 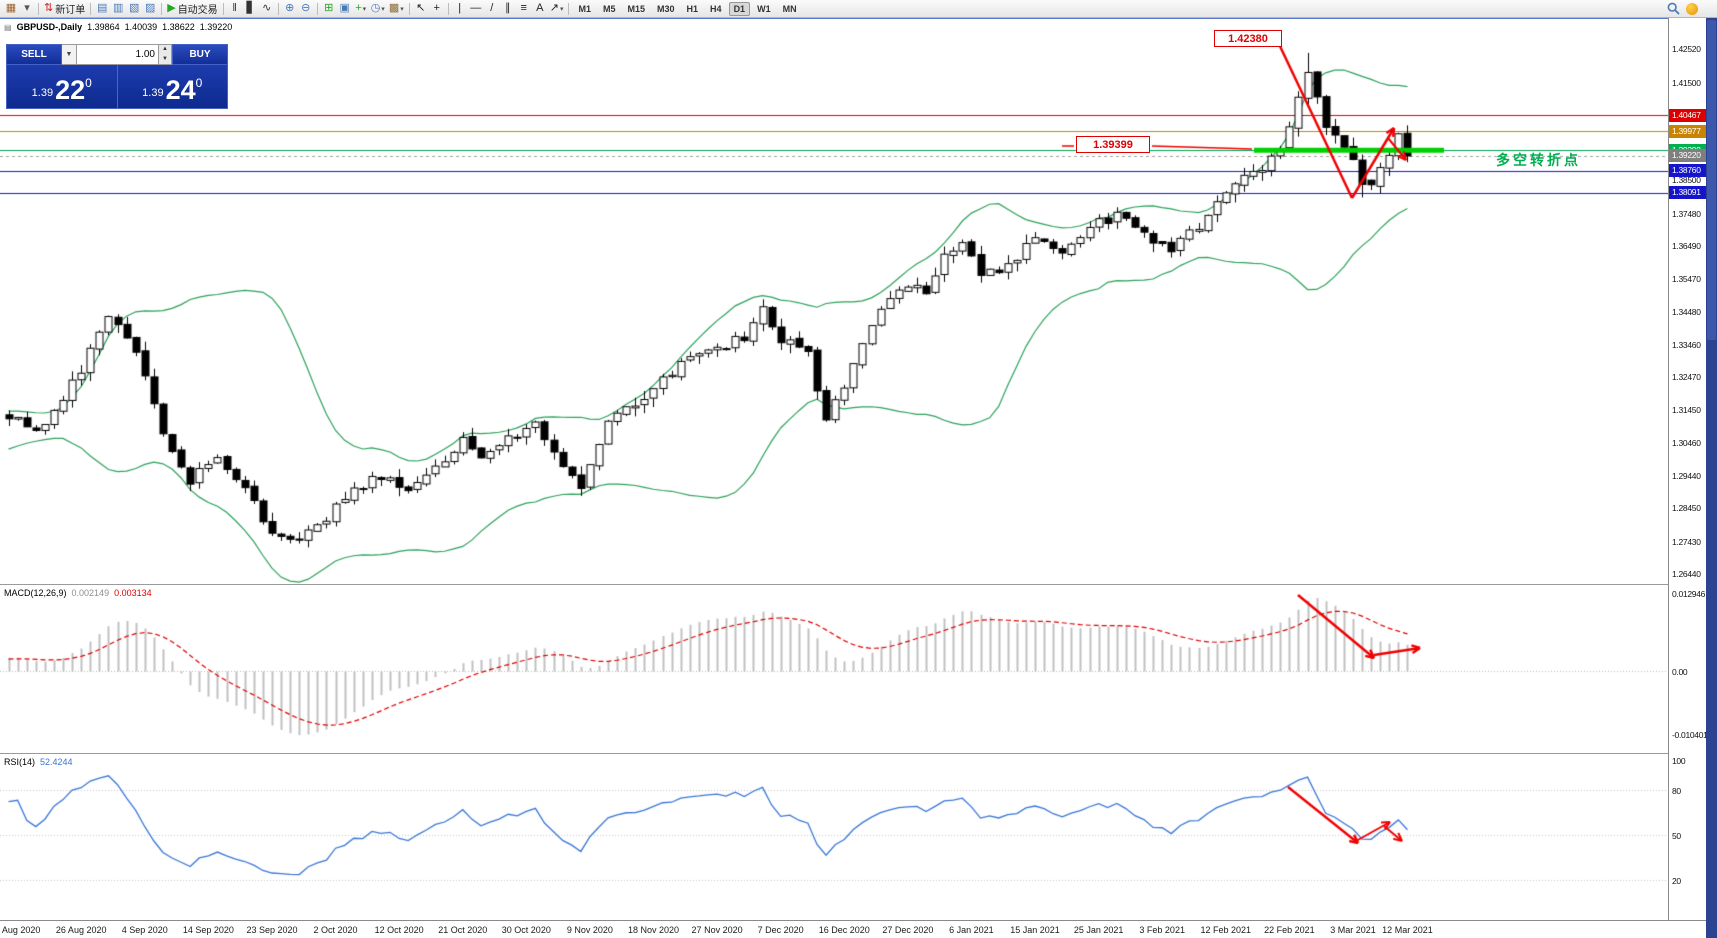 I want to click on timeframe-m30: M30, so click(x=666, y=8).